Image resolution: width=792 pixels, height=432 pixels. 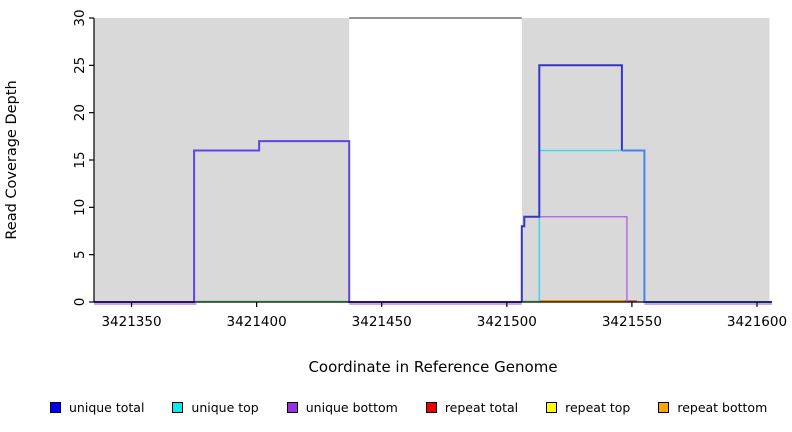 I want to click on x-tick-label: 3421600, so click(x=757, y=322).